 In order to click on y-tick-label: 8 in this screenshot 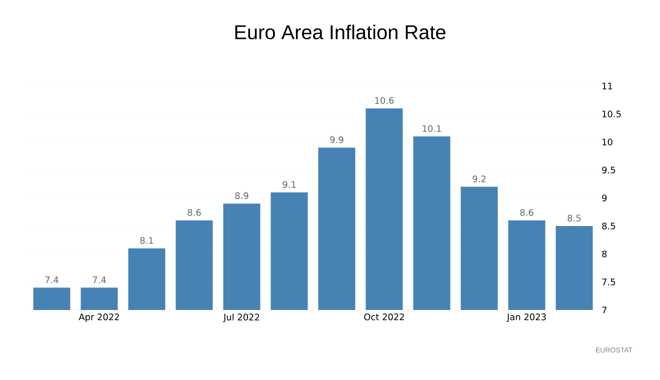, I will do `click(604, 254)`.